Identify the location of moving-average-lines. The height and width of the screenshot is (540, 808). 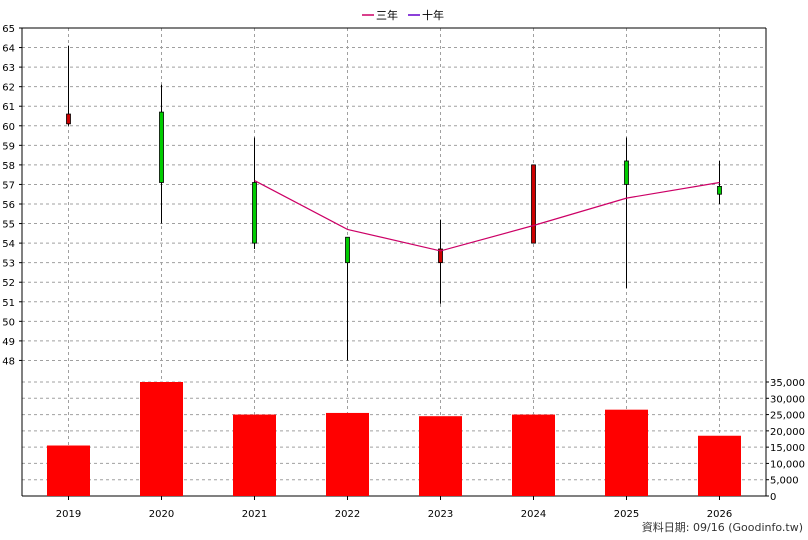
(487, 216).